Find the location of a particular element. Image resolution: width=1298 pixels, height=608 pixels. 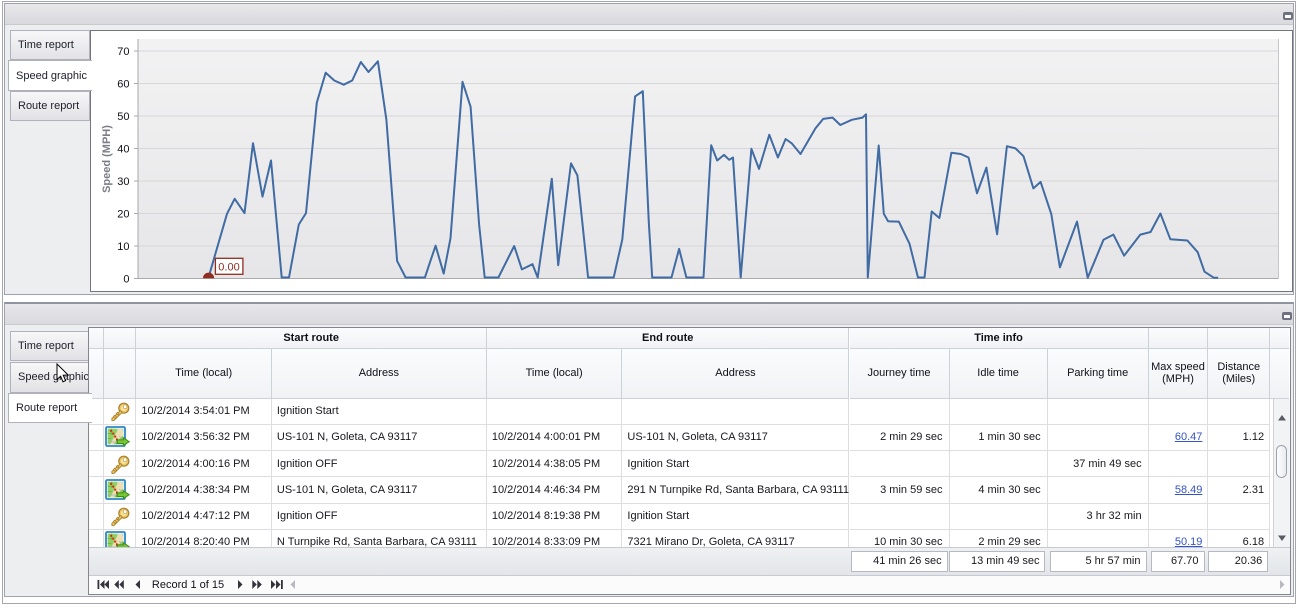

svg-text: Speed (MPH) is located at coordinates (107, 159).